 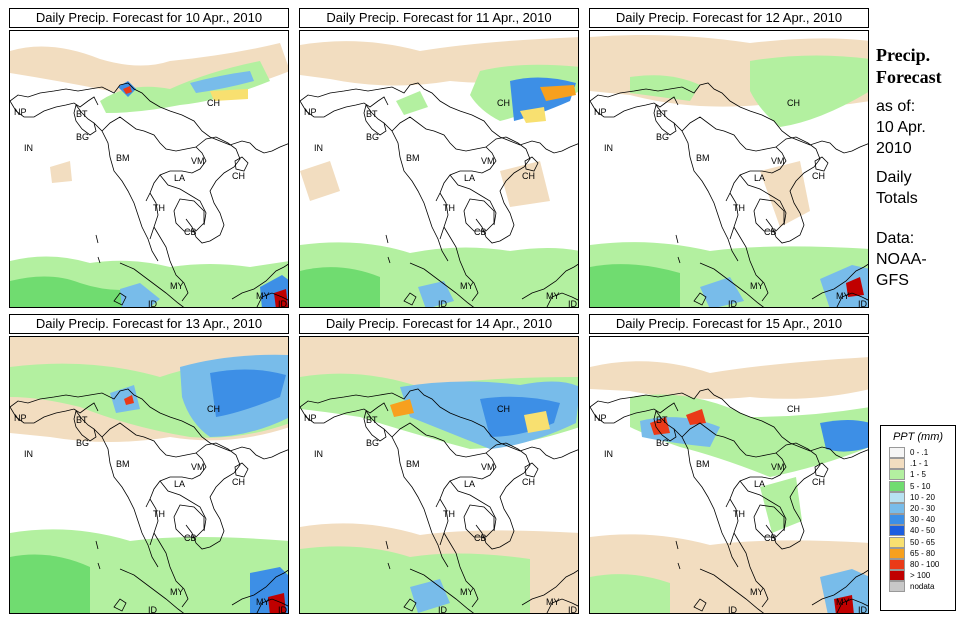 I want to click on legend-label: 80 - 100, so click(x=925, y=564).